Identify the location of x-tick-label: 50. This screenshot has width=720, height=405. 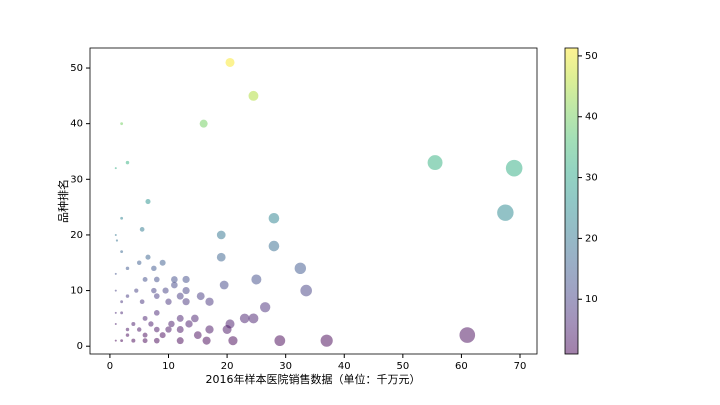
(402, 366).